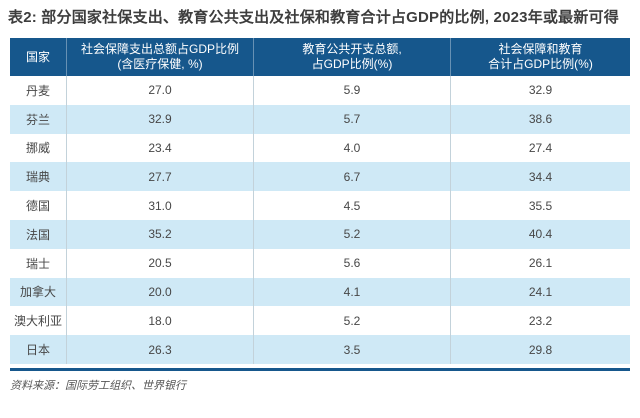  What do you see at coordinates (159, 148) in the screenshot?
I see `value-cell: 23.4` at bounding box center [159, 148].